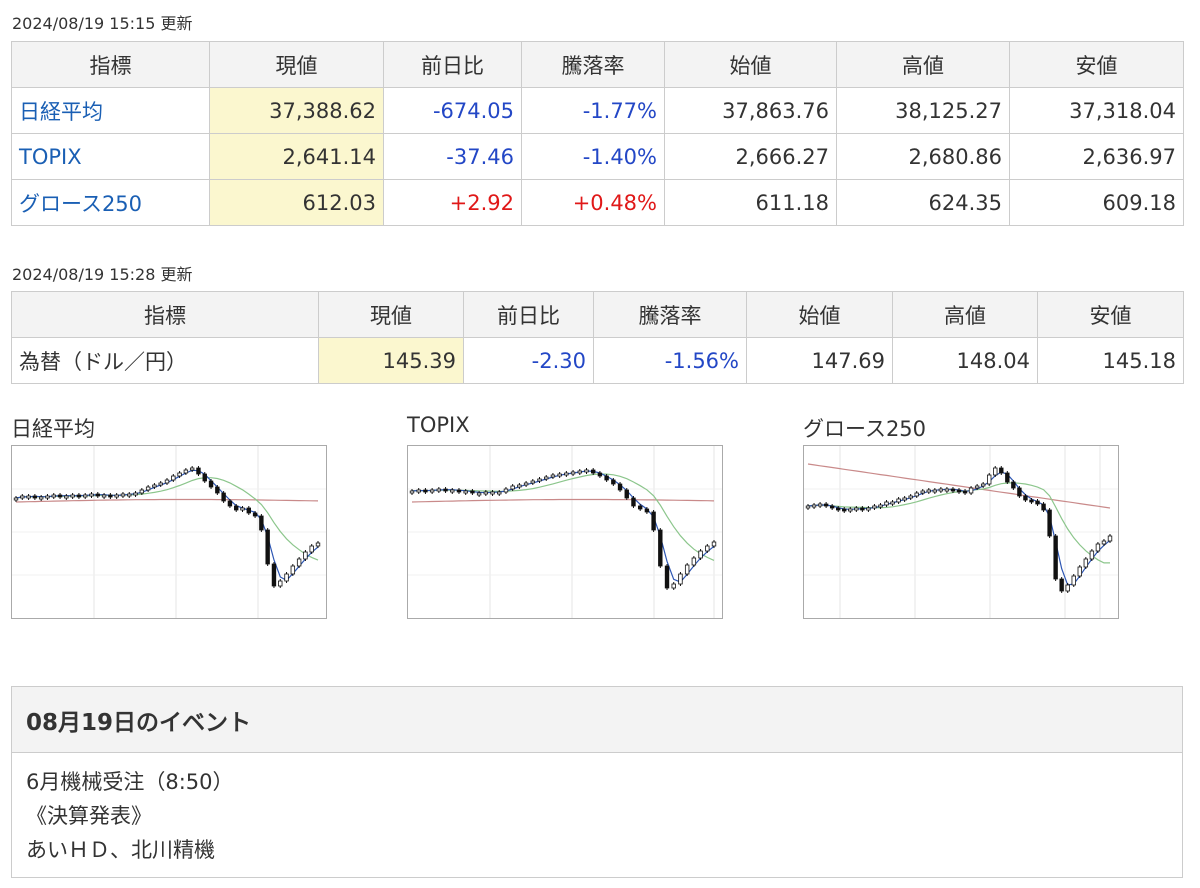  Describe the element at coordinates (819, 360) in the screenshot. I see `open-value: 147.69` at that location.